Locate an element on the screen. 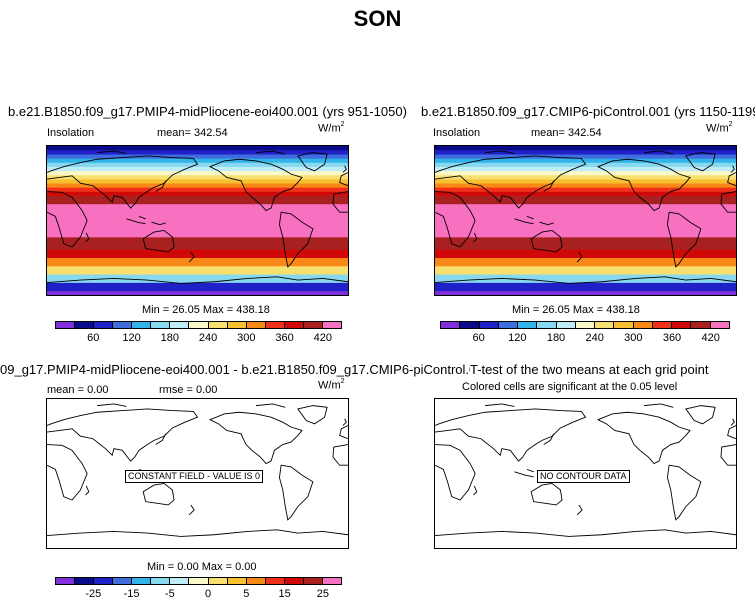 The image size is (755, 601). panel3-constant-field-label: CONSTANT FIELD - VALUE IS 0 is located at coordinates (194, 476).